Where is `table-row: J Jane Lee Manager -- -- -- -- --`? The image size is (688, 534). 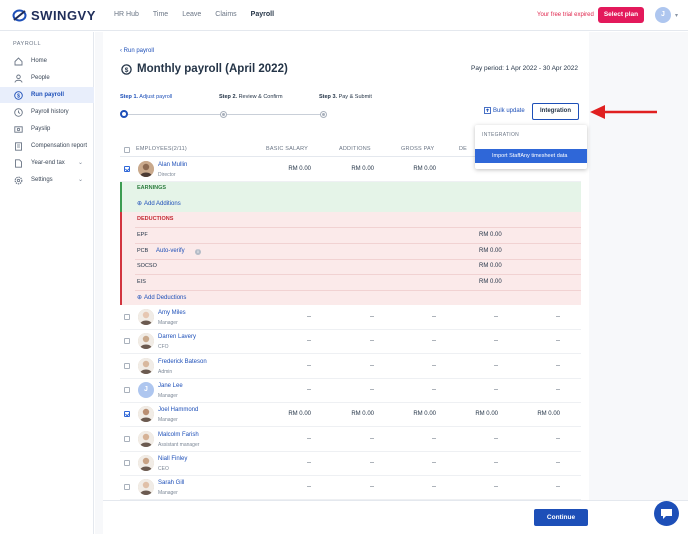
table-row: J Jane Lee Manager -- -- -- -- -- is located at coordinates (350, 391).